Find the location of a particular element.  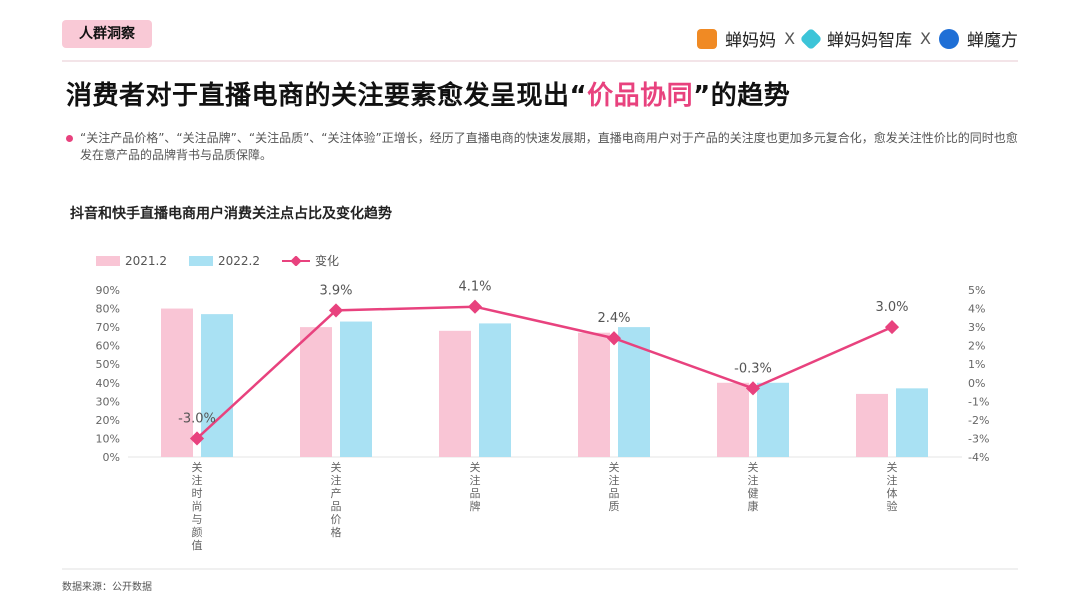

legend-item-2021: 2021.2 is located at coordinates (131, 261).